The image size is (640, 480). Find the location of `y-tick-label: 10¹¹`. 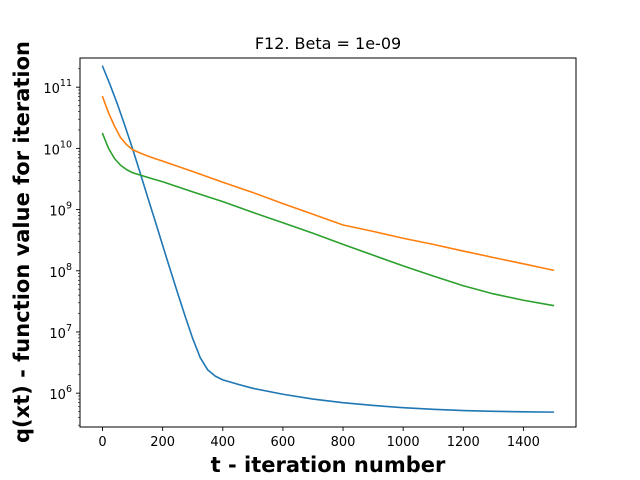

y-tick-label: 10¹¹ is located at coordinates (57, 87).